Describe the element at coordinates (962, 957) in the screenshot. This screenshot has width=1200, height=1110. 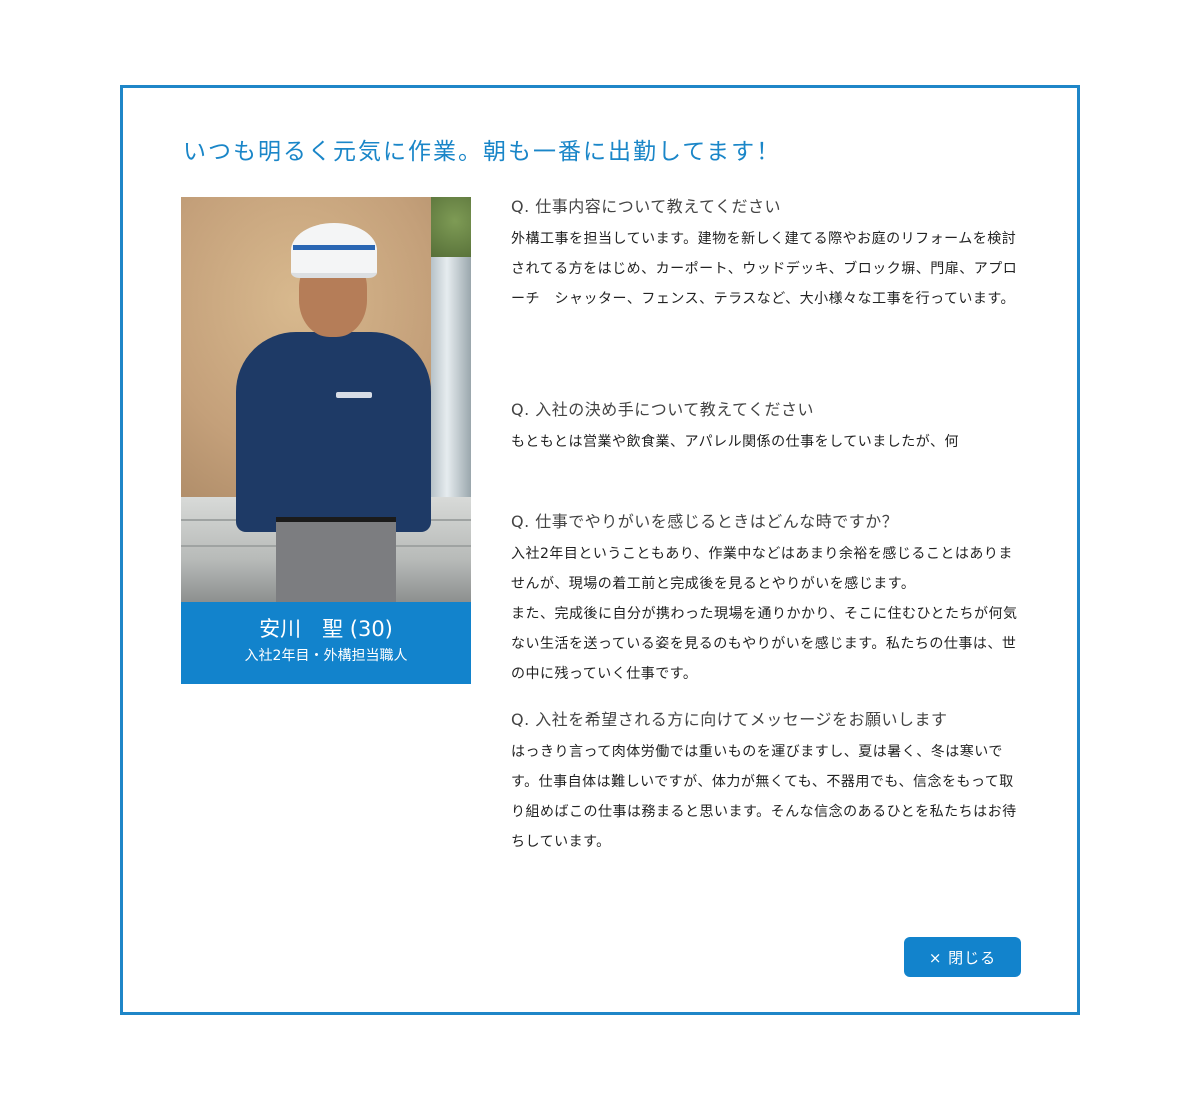
I see `close-button: × 閉じる` at that location.